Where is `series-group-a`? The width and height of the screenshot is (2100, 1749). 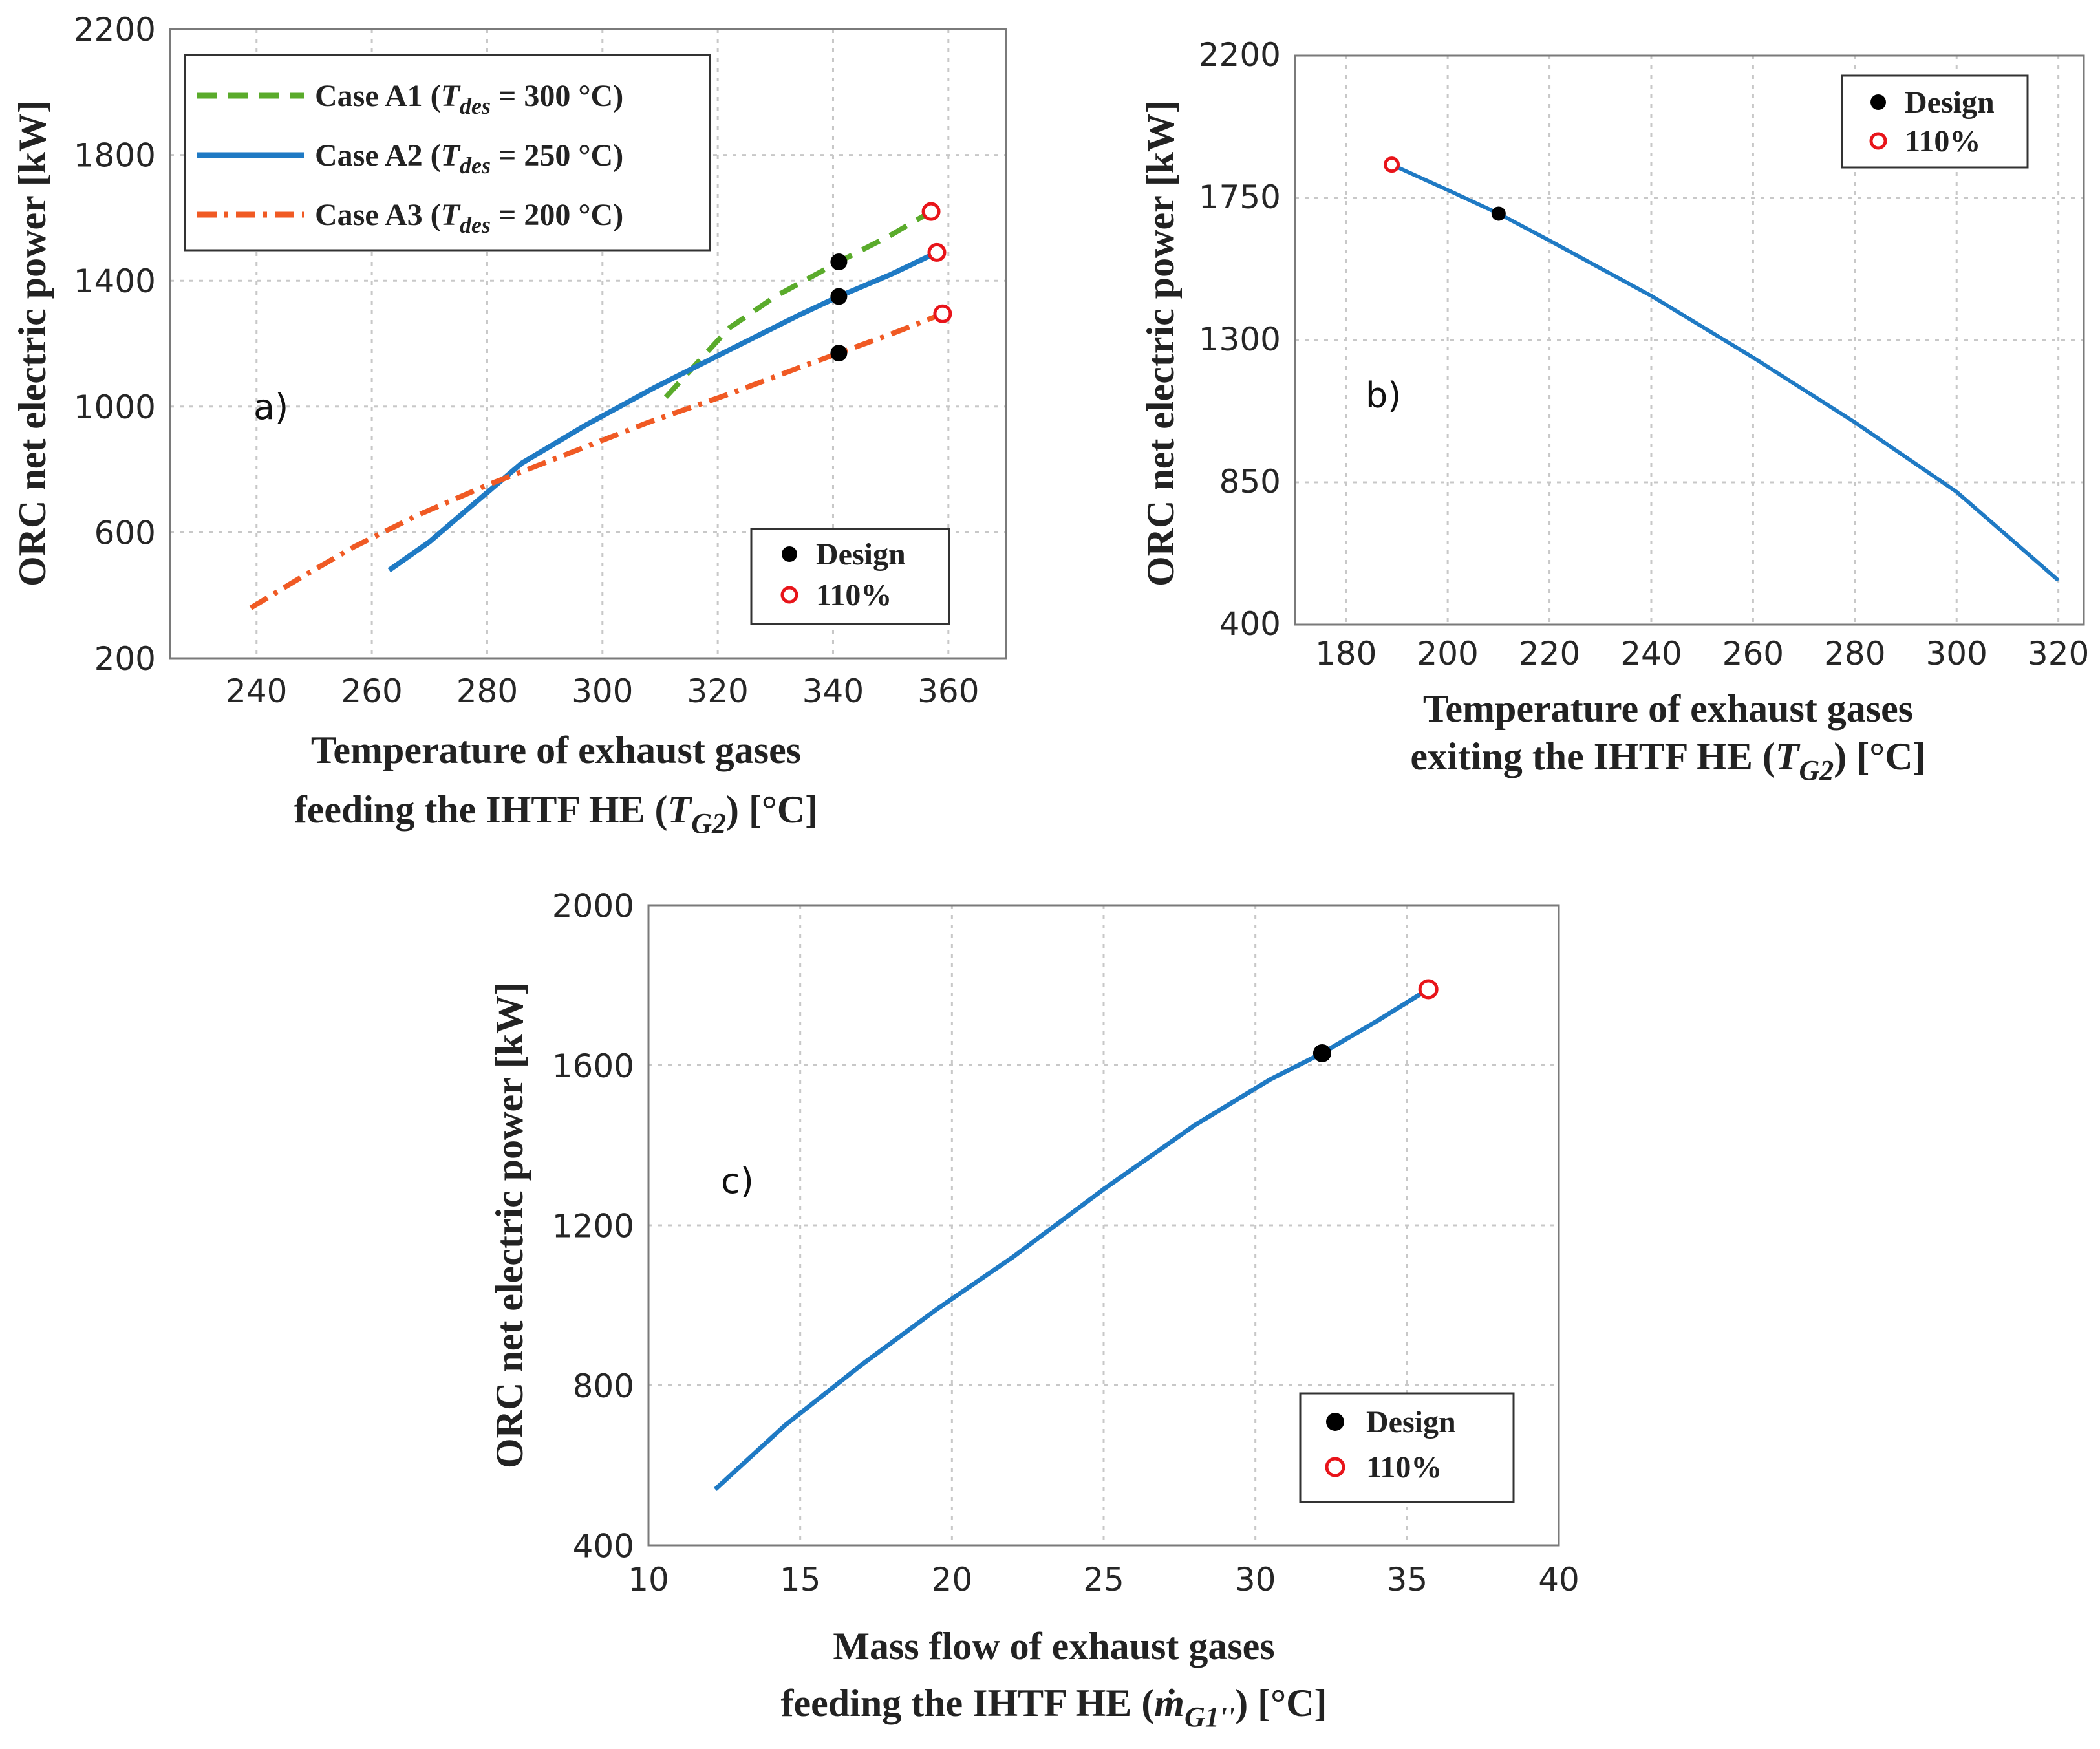 series-group-a is located at coordinates (596, 409).